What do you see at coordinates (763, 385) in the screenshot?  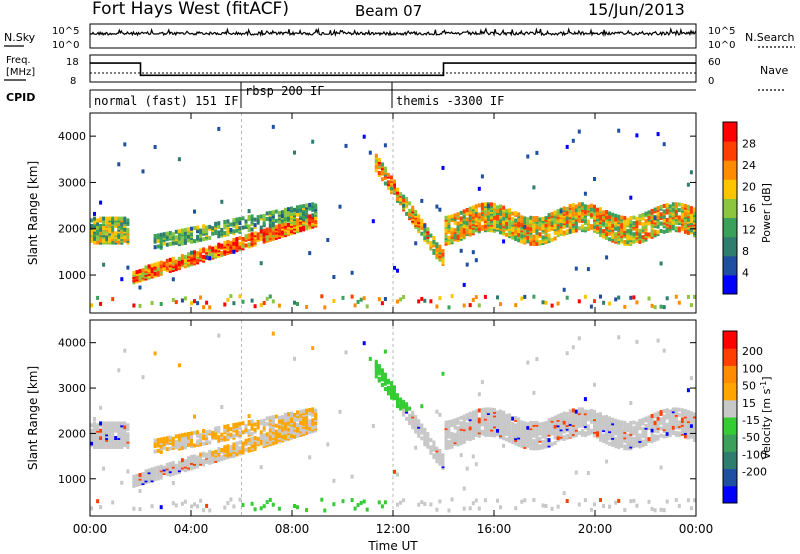 I see `velocity-label-sup: -1` at bounding box center [763, 385].